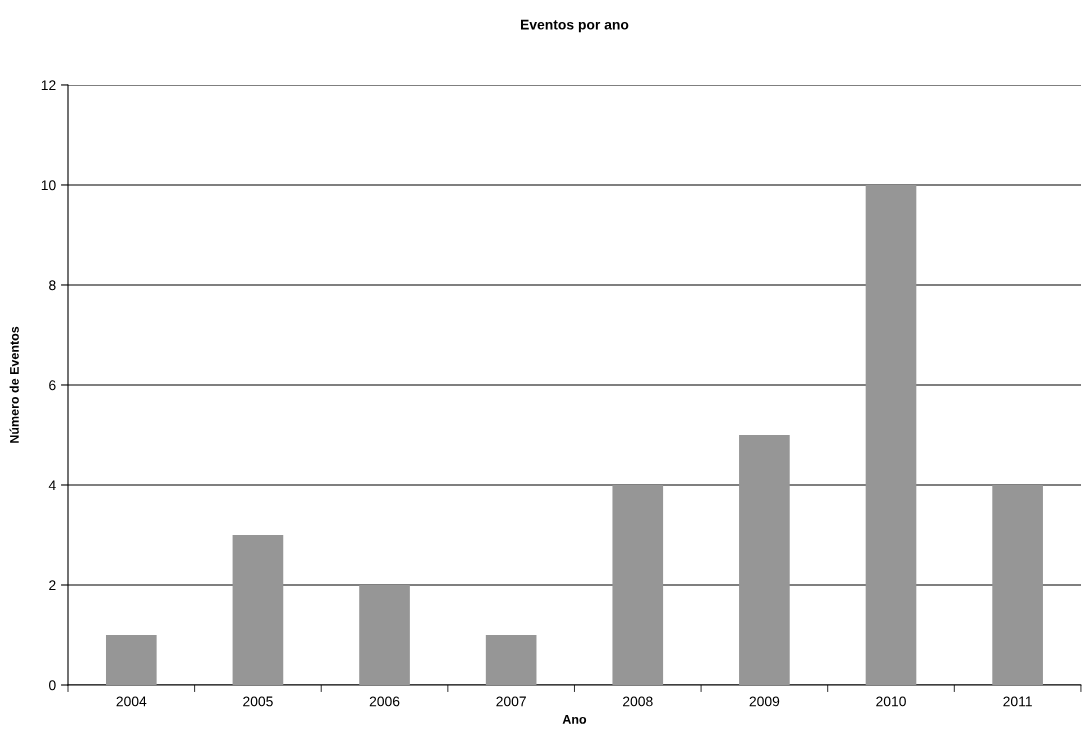 This screenshot has height=744, width=1088. Describe the element at coordinates (384, 701) in the screenshot. I see `x-tick-label: 2006` at that location.